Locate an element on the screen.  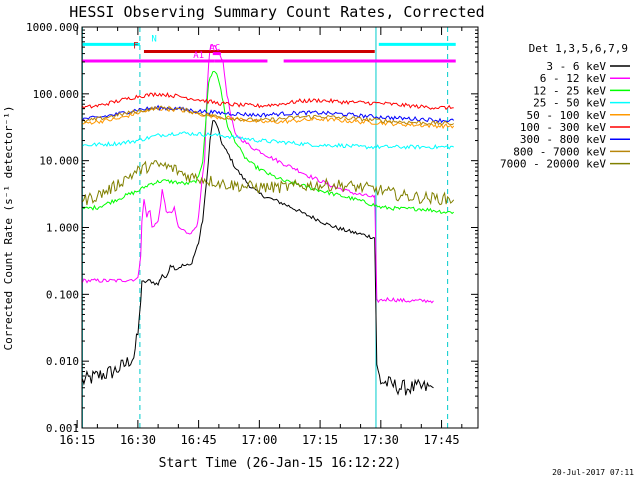
legend-label-7: 800 - 7000 keV is located at coordinates (559, 151).